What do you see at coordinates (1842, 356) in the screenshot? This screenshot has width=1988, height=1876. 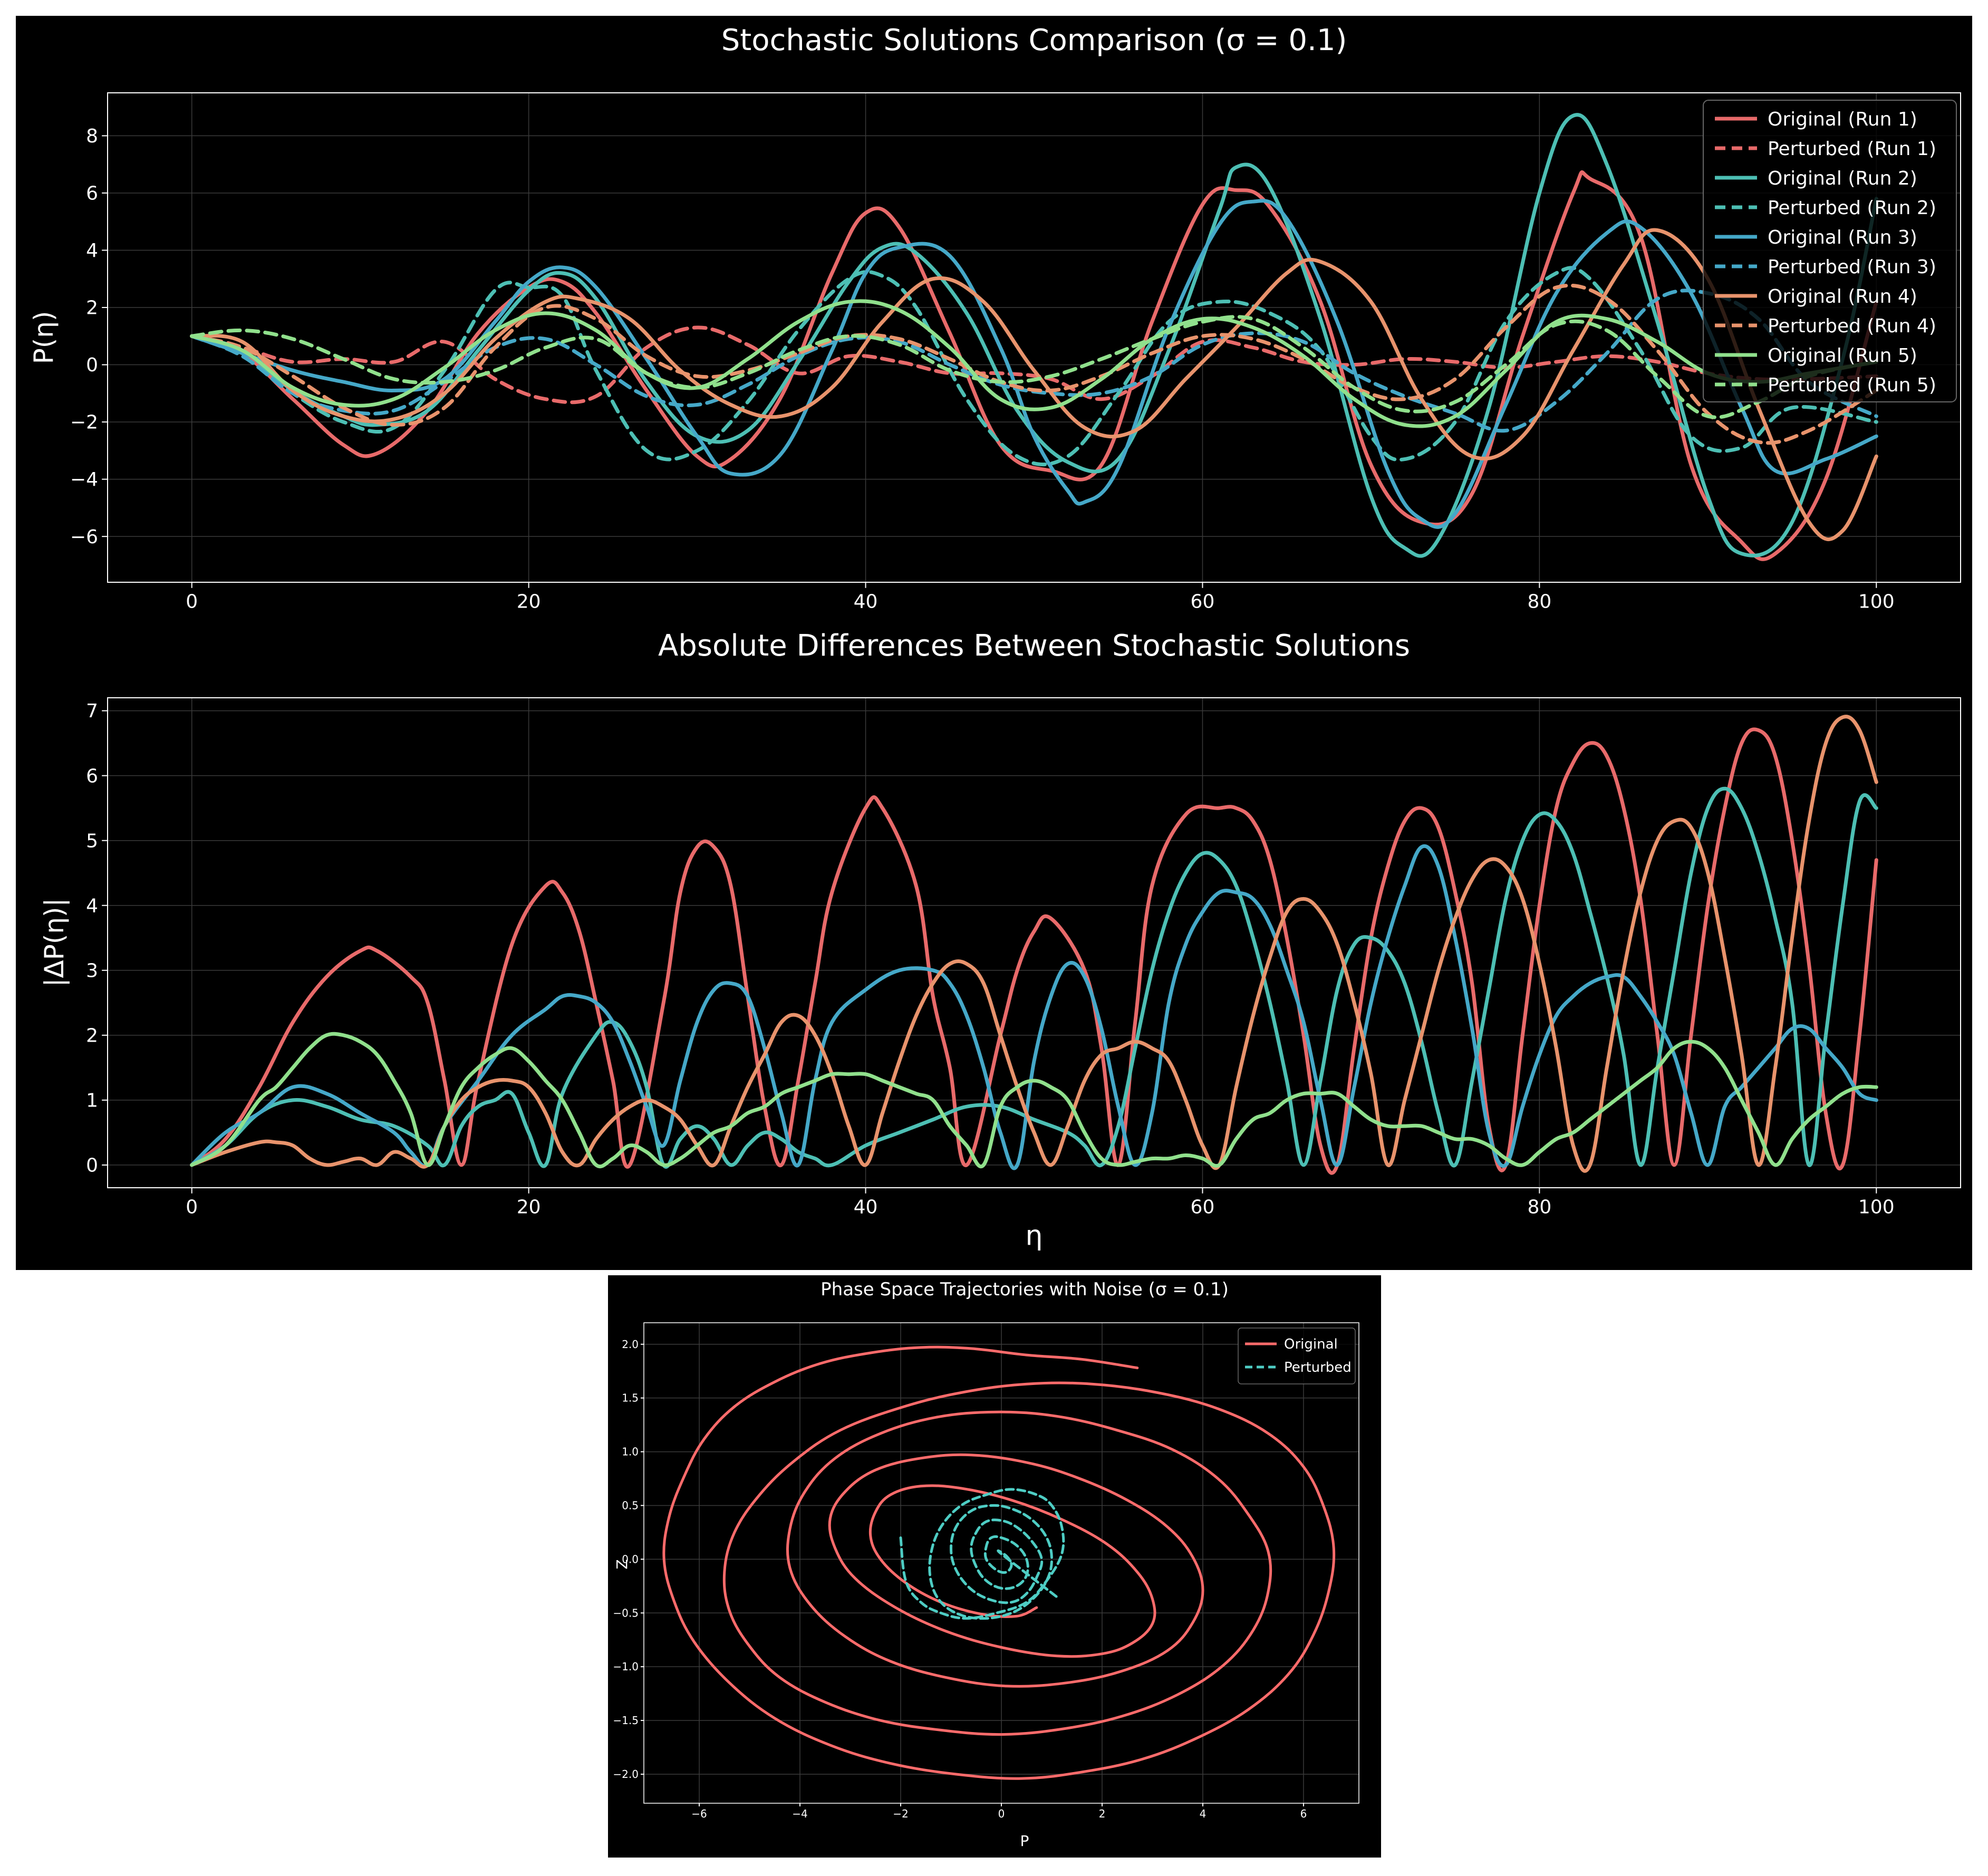 I see `legend-entry-label: Original (Run 5)` at bounding box center [1842, 356].